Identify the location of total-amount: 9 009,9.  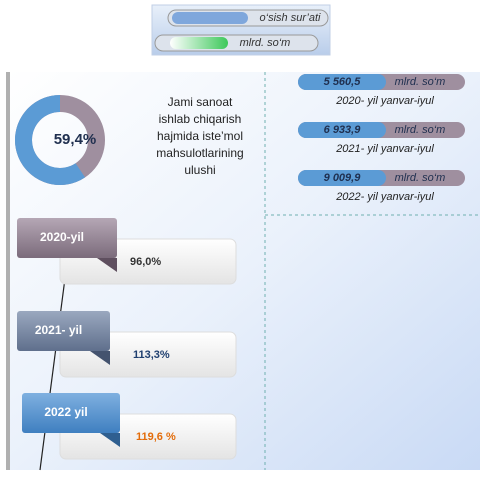
(343, 178).